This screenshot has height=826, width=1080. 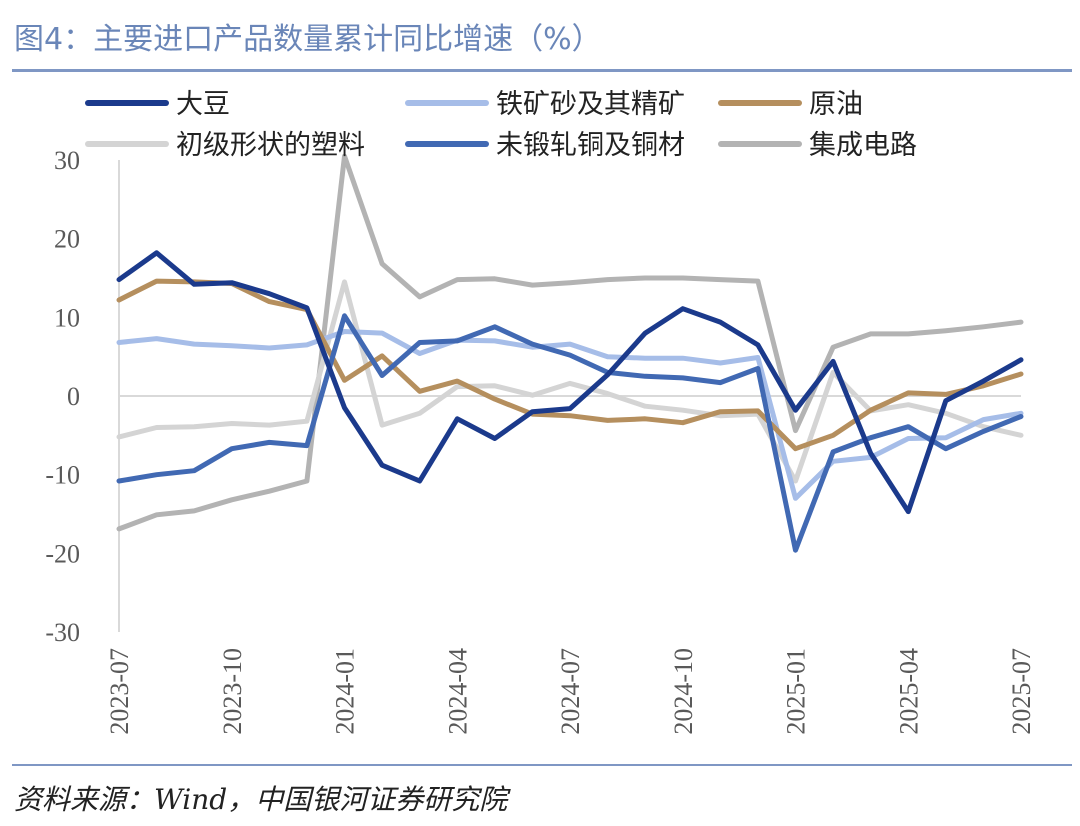 What do you see at coordinates (308, 39) in the screenshot?
I see `chart-title: 图4：主要进口产品数量累计同比增速（%）` at bounding box center [308, 39].